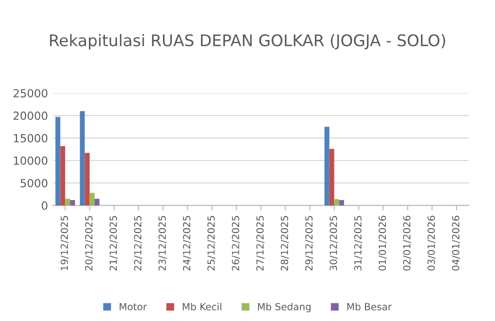 The width and height of the screenshot is (495, 321). Describe the element at coordinates (162, 243) in the screenshot. I see `x-tick-label: 23/12/2025` at that location.